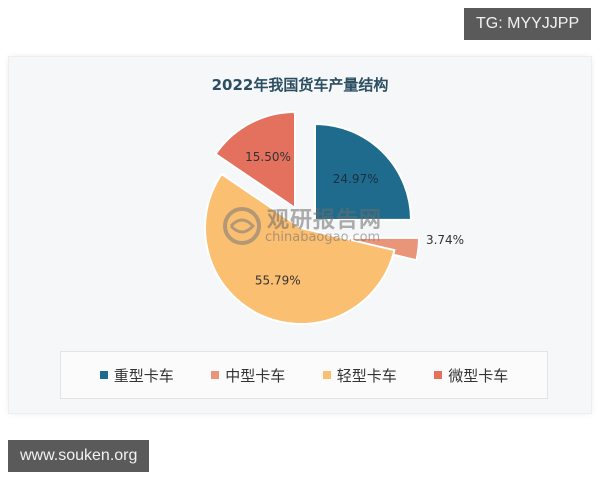 Image resolution: width=600 pixels, height=480 pixels. Describe the element at coordinates (143, 375) in the screenshot. I see `legend-label: 重型卡车` at that location.